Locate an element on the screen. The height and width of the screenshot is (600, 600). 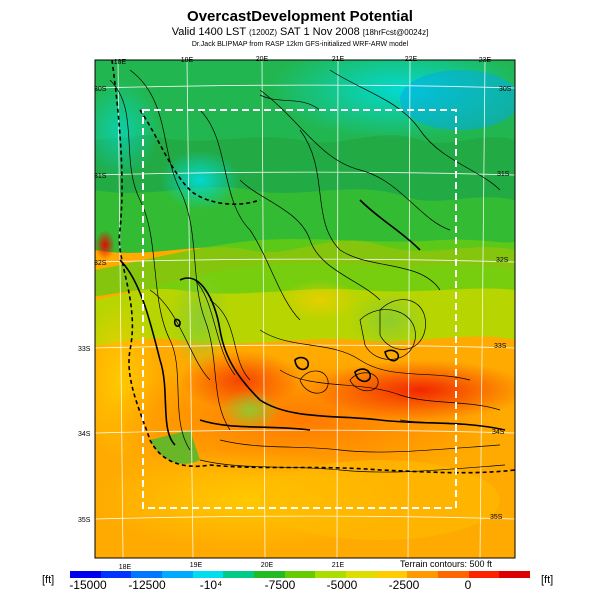
colorbar-label: -2500 is located at coordinates (404, 585).